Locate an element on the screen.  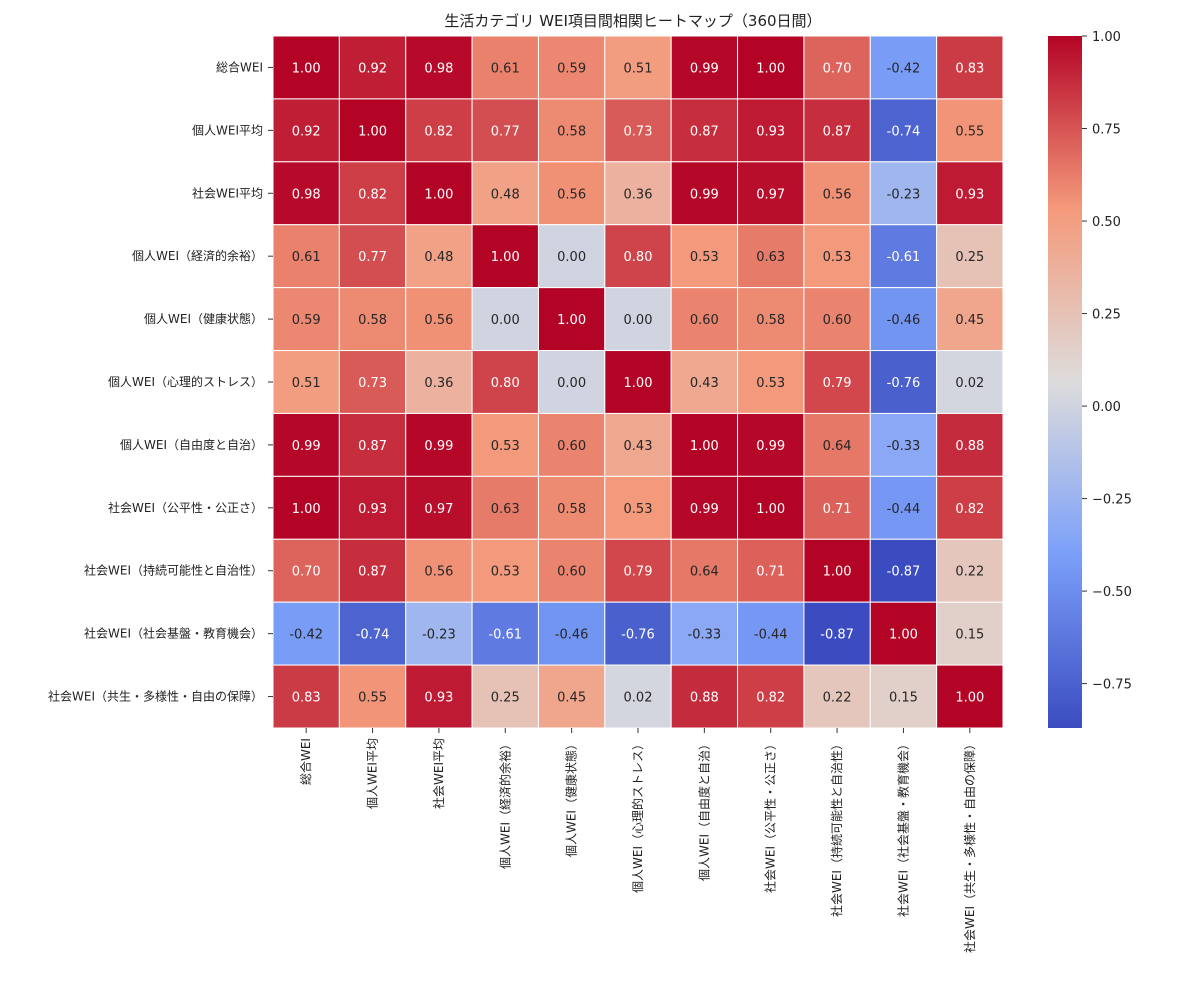
cell-value-label: 0.97 is located at coordinates (438, 509).